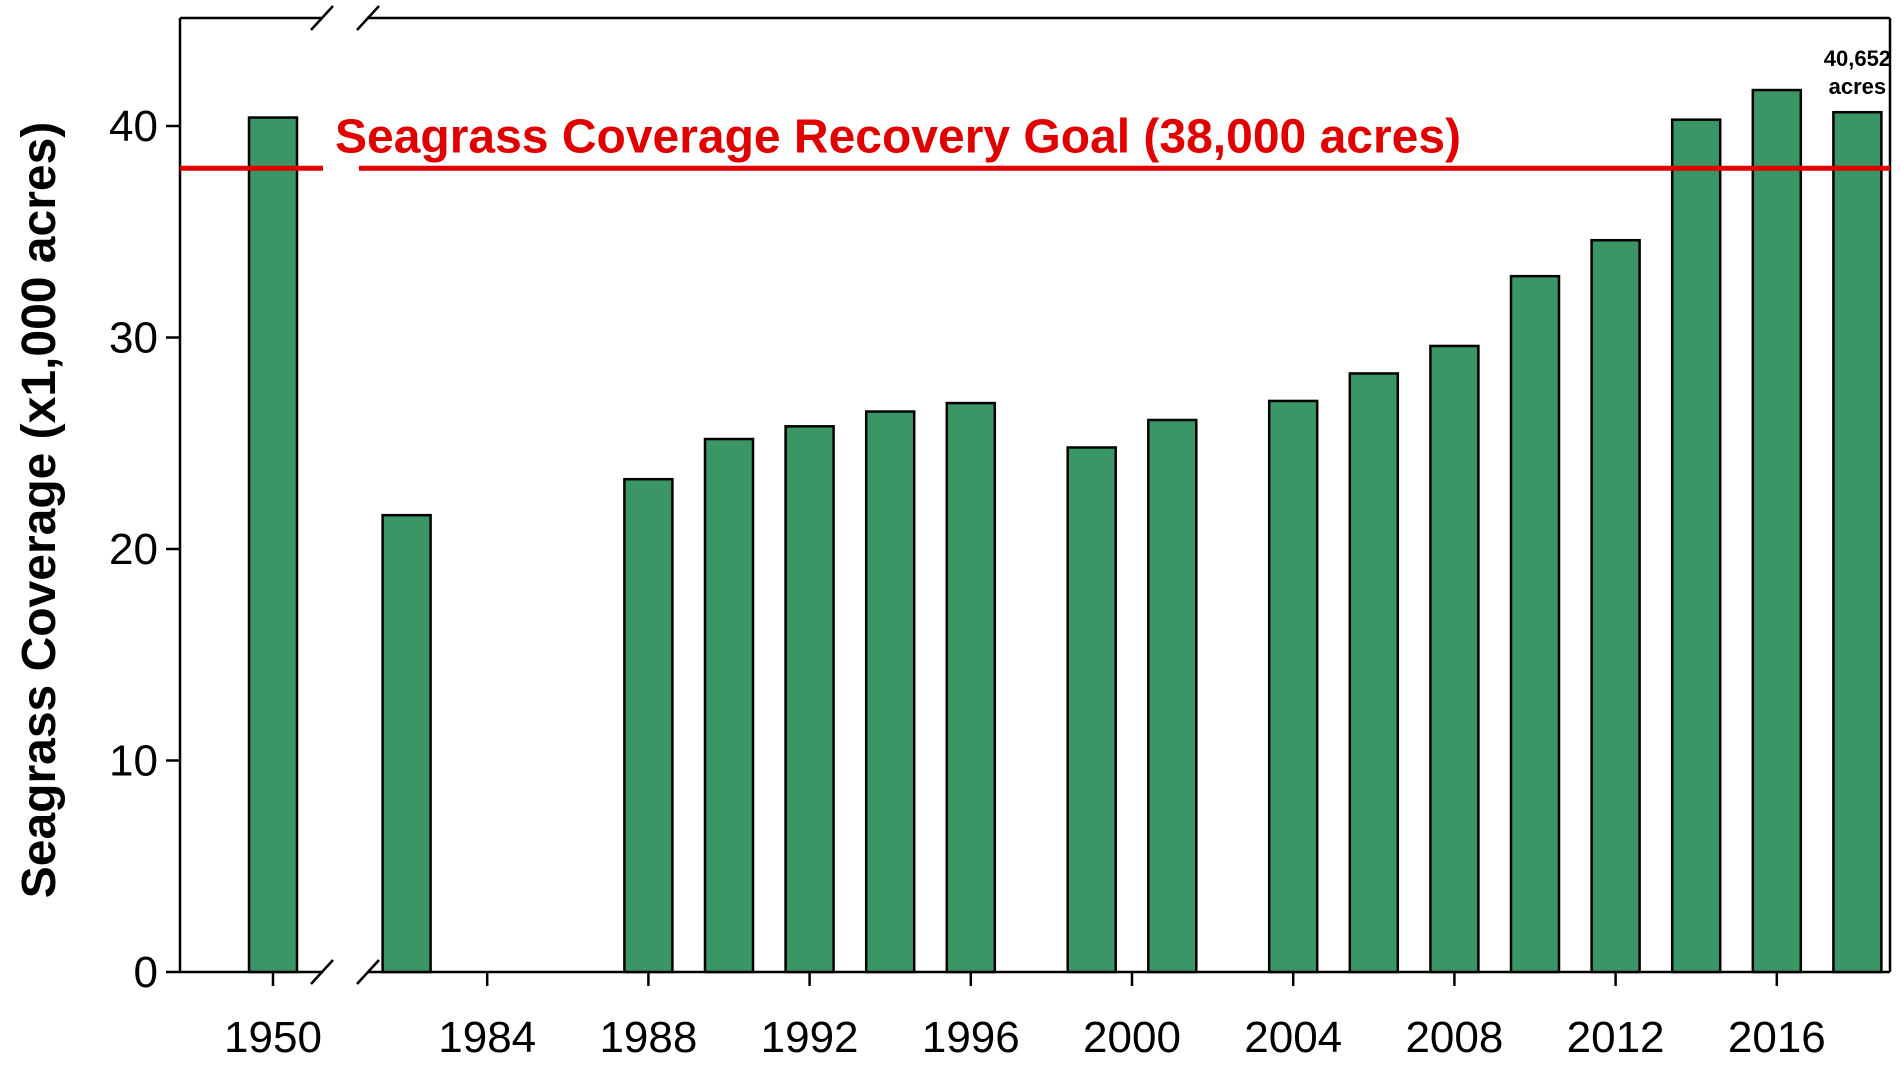 Image resolution: width=1901 pixels, height=1075 pixels. Describe the element at coordinates (1374, 673) in the screenshot. I see `bar-2006` at that location.